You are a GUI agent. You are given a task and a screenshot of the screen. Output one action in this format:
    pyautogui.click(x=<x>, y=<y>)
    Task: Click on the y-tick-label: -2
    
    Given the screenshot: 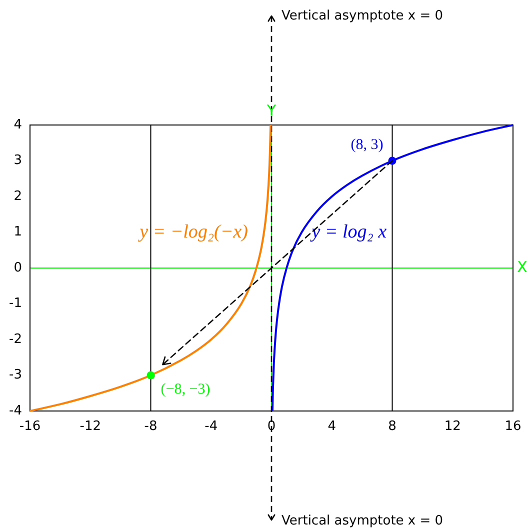 What is the action you would take?
    pyautogui.click(x=15, y=339)
    